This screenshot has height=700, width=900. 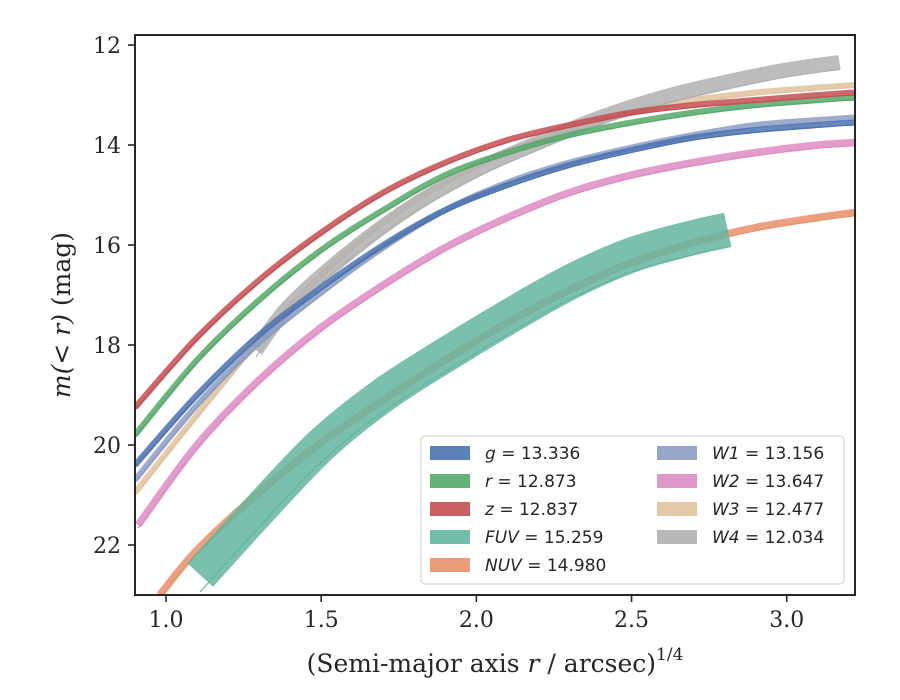 I want to click on x-axis-label: (Semi-major axis r / arcsec)1/4, so click(x=495, y=661).